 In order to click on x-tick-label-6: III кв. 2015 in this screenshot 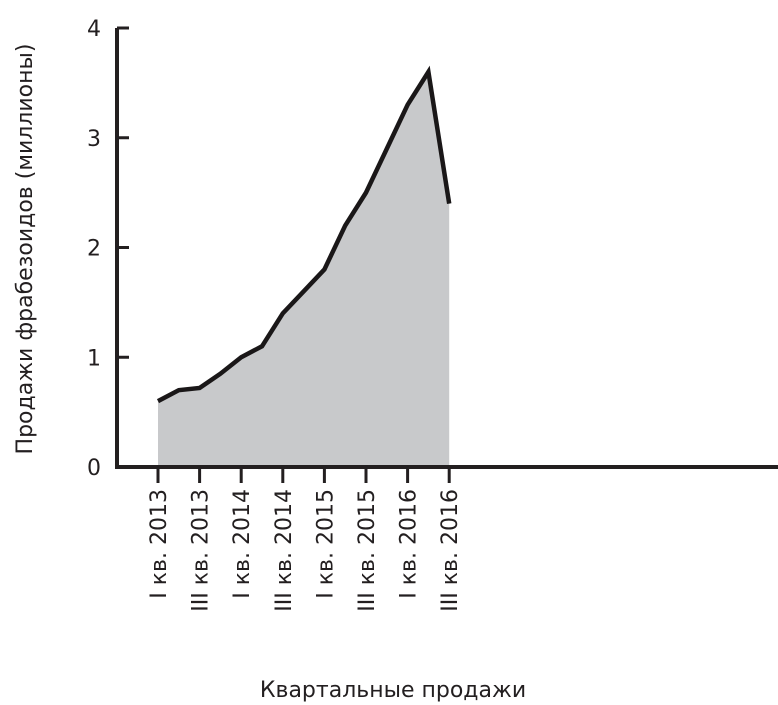, I will do `click(367, 550)`.